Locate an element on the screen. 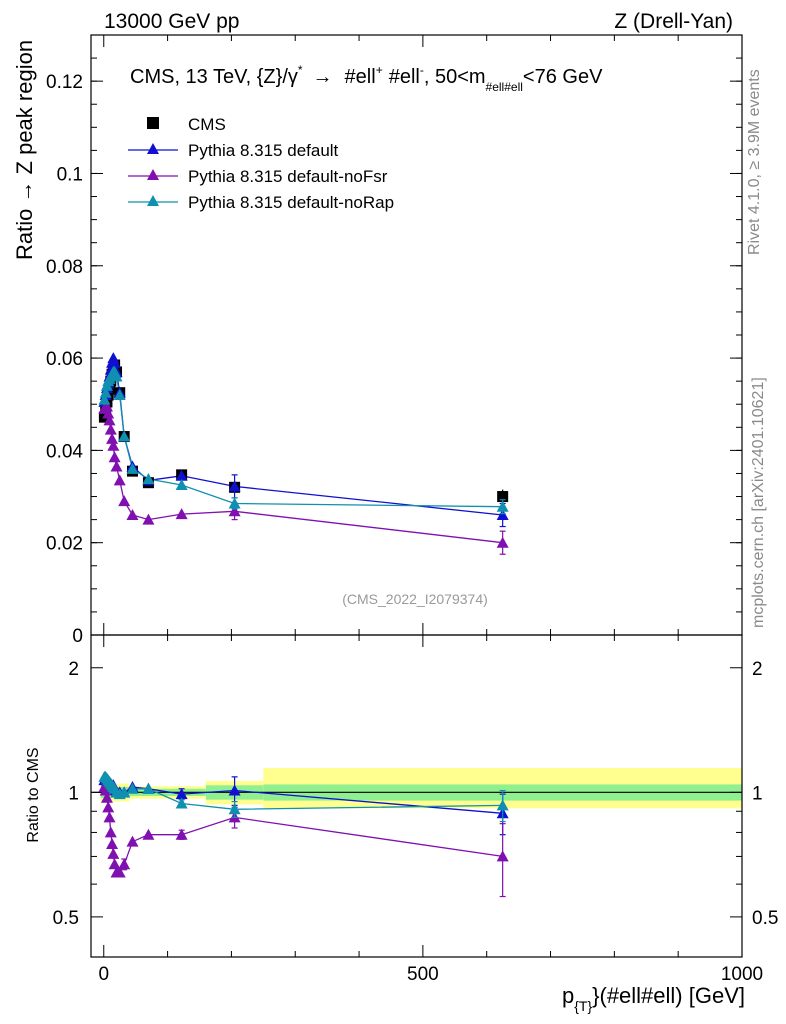 The image size is (786, 1024). cms-data-point is located at coordinates (503, 497).